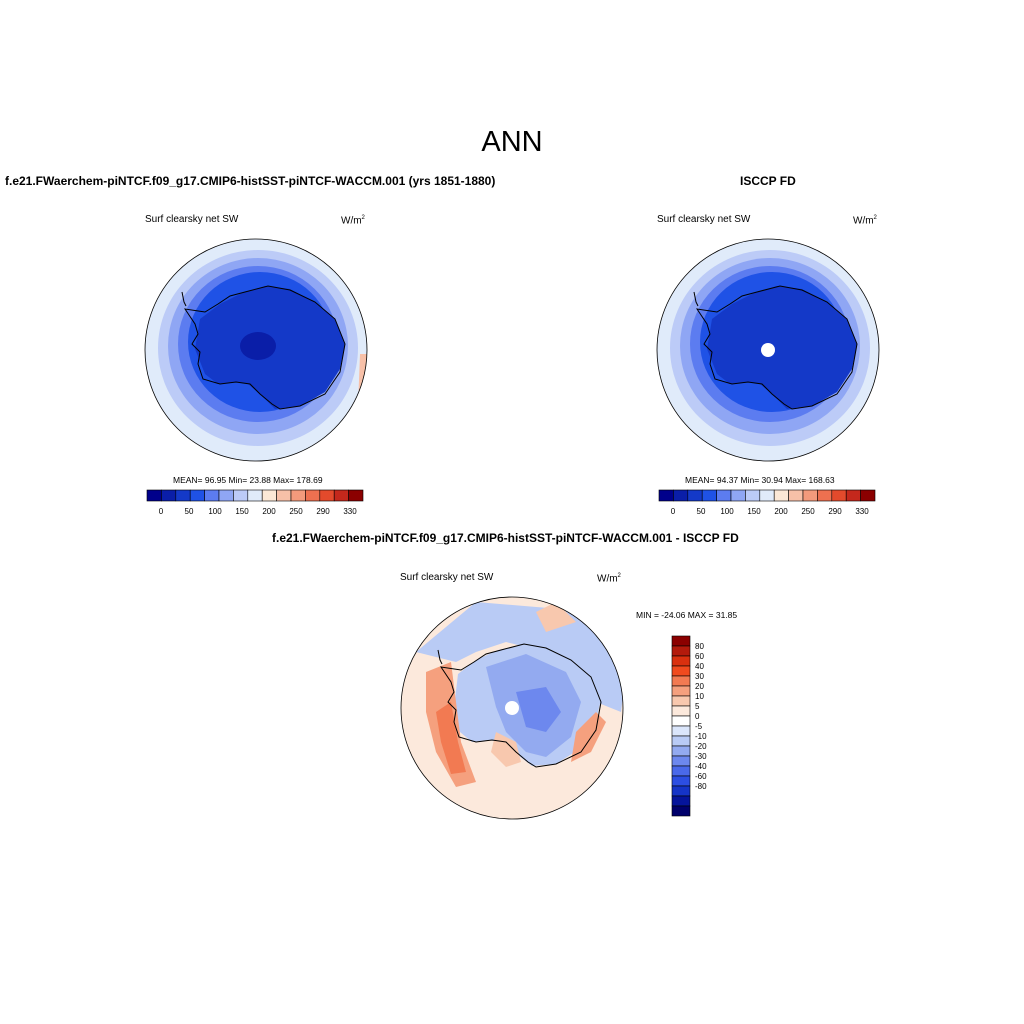 This screenshot has height=1024, width=1024. I want to click on panel-3-map-boundary, so click(512, 708).